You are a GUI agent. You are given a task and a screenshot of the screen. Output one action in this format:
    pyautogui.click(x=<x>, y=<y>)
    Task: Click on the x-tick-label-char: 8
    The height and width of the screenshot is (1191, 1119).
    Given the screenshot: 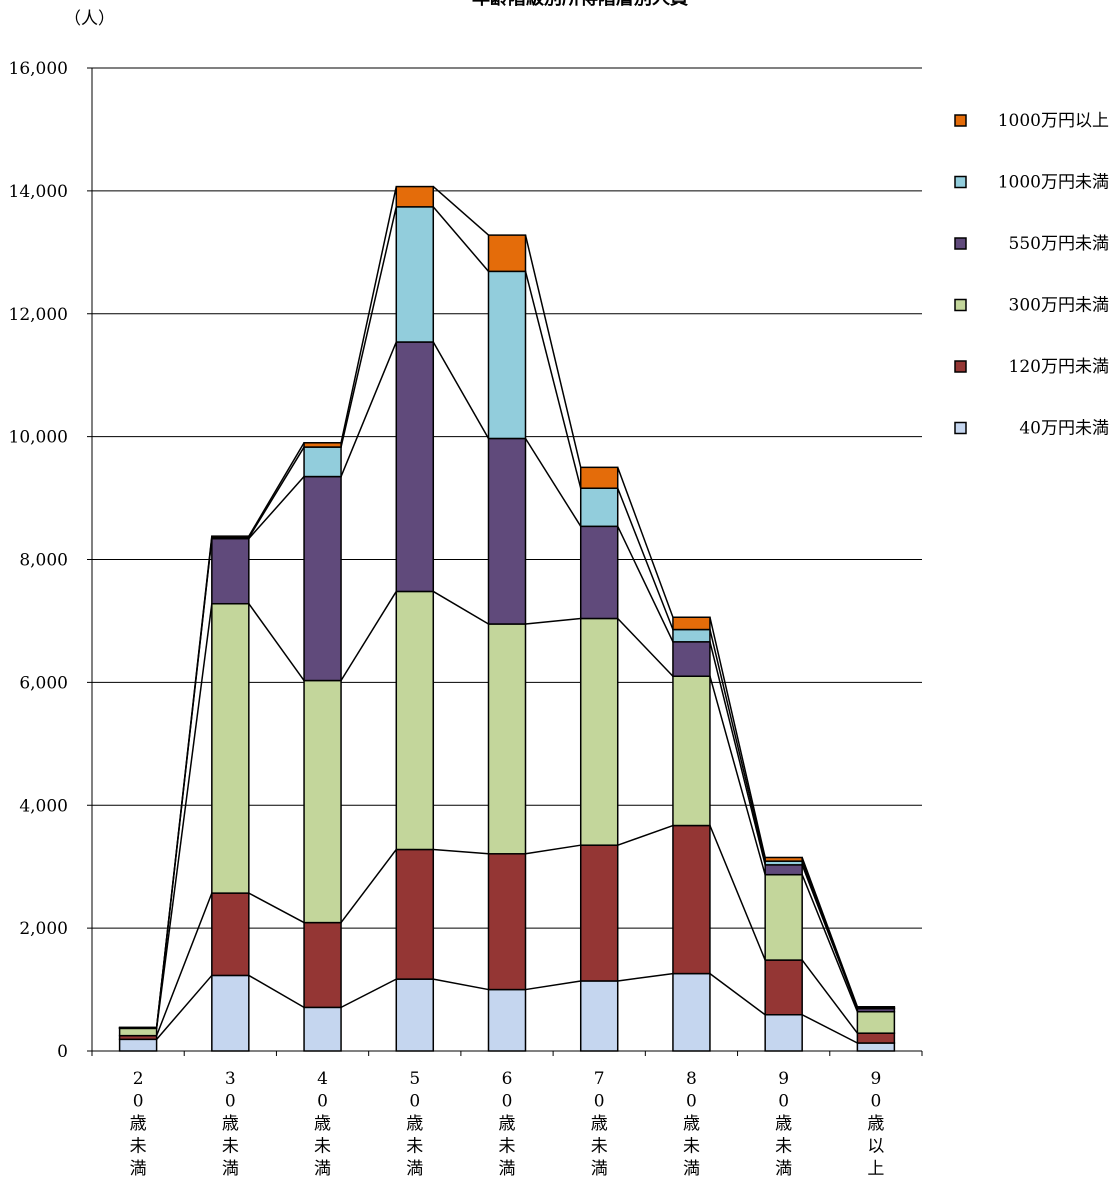 What is the action you would take?
    pyautogui.click(x=691, y=1079)
    